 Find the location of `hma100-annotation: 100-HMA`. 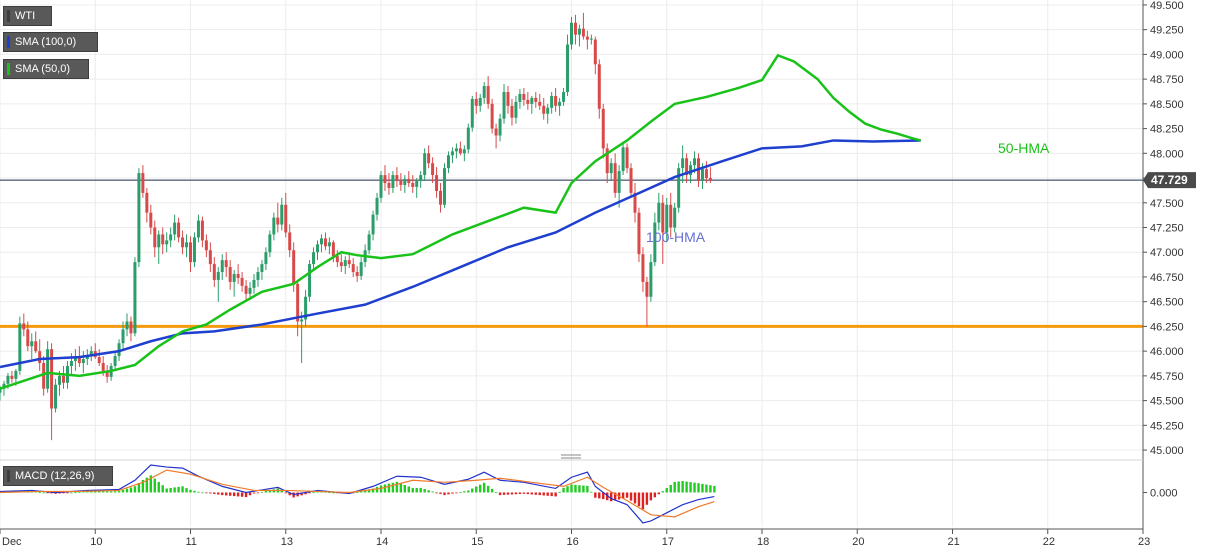

hma100-annotation: 100-HMA is located at coordinates (676, 237).